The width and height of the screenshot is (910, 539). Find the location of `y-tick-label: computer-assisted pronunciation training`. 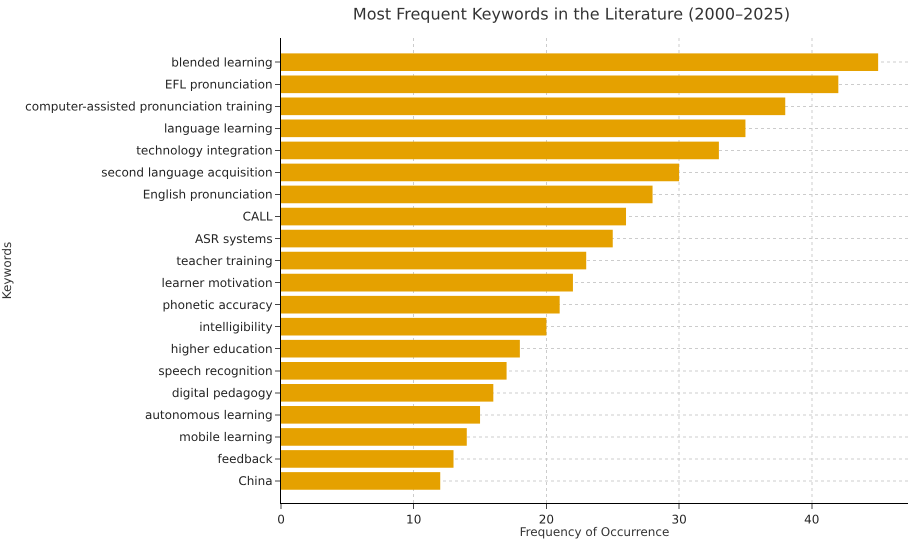

y-tick-label: computer-assisted pronunciation training is located at coordinates (149, 107).